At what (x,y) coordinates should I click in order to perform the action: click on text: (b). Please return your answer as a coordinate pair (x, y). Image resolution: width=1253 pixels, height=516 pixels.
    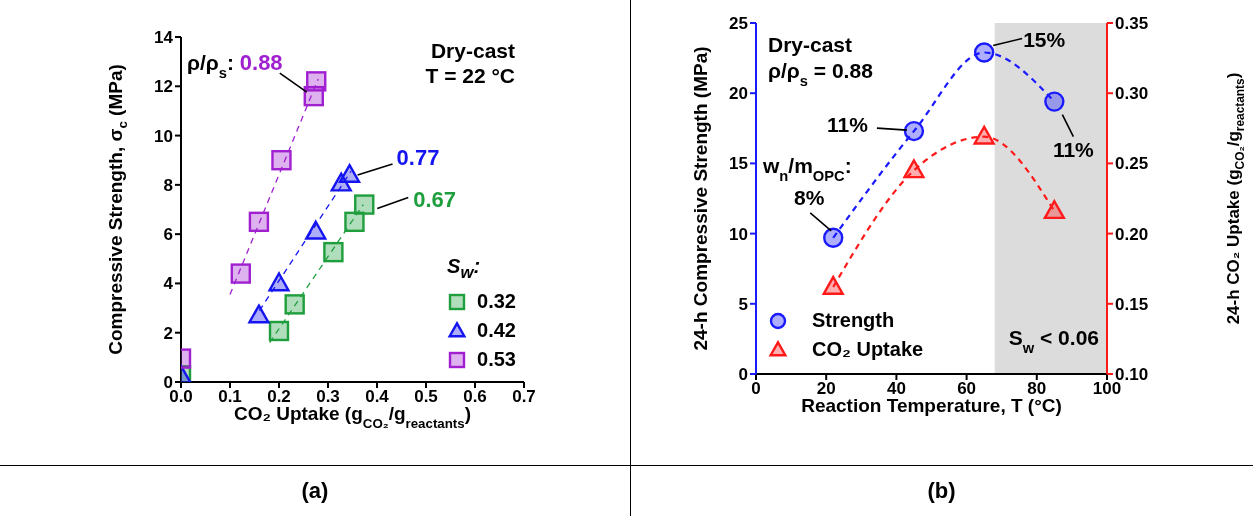
    Looking at the image, I should click on (941, 490).